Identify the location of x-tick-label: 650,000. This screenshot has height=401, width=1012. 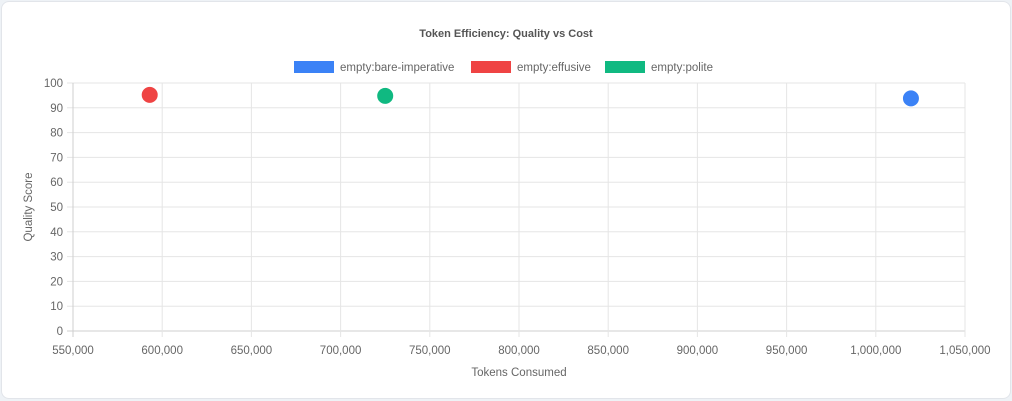
(252, 351).